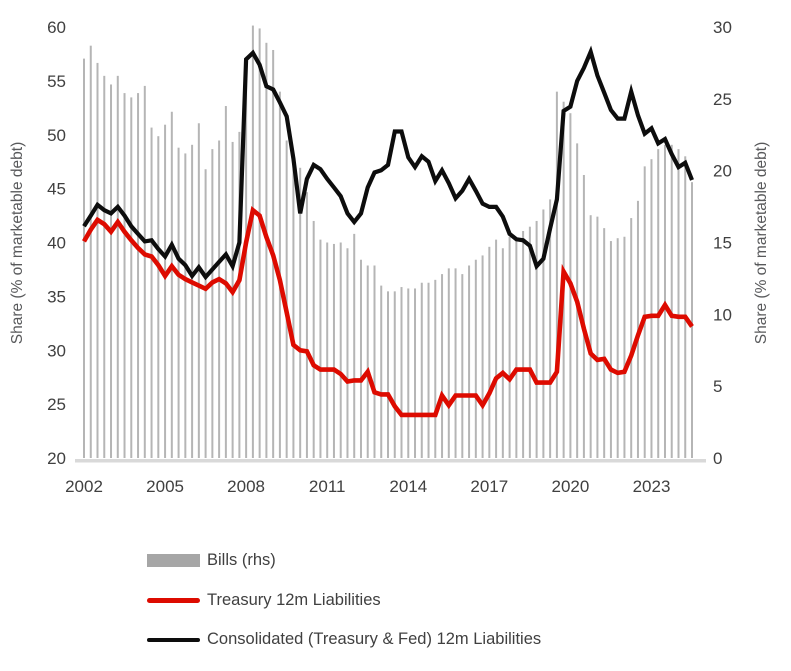  Describe the element at coordinates (489, 486) in the screenshot. I see `svg-text: 2017` at that location.